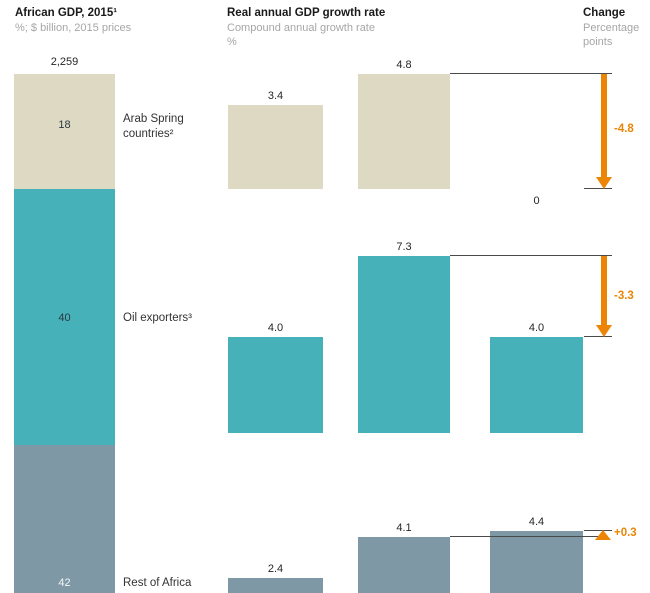 The height and width of the screenshot is (593, 650). Describe the element at coordinates (64, 583) in the screenshot. I see `segment-label-rest-of-africa: 42` at that location.